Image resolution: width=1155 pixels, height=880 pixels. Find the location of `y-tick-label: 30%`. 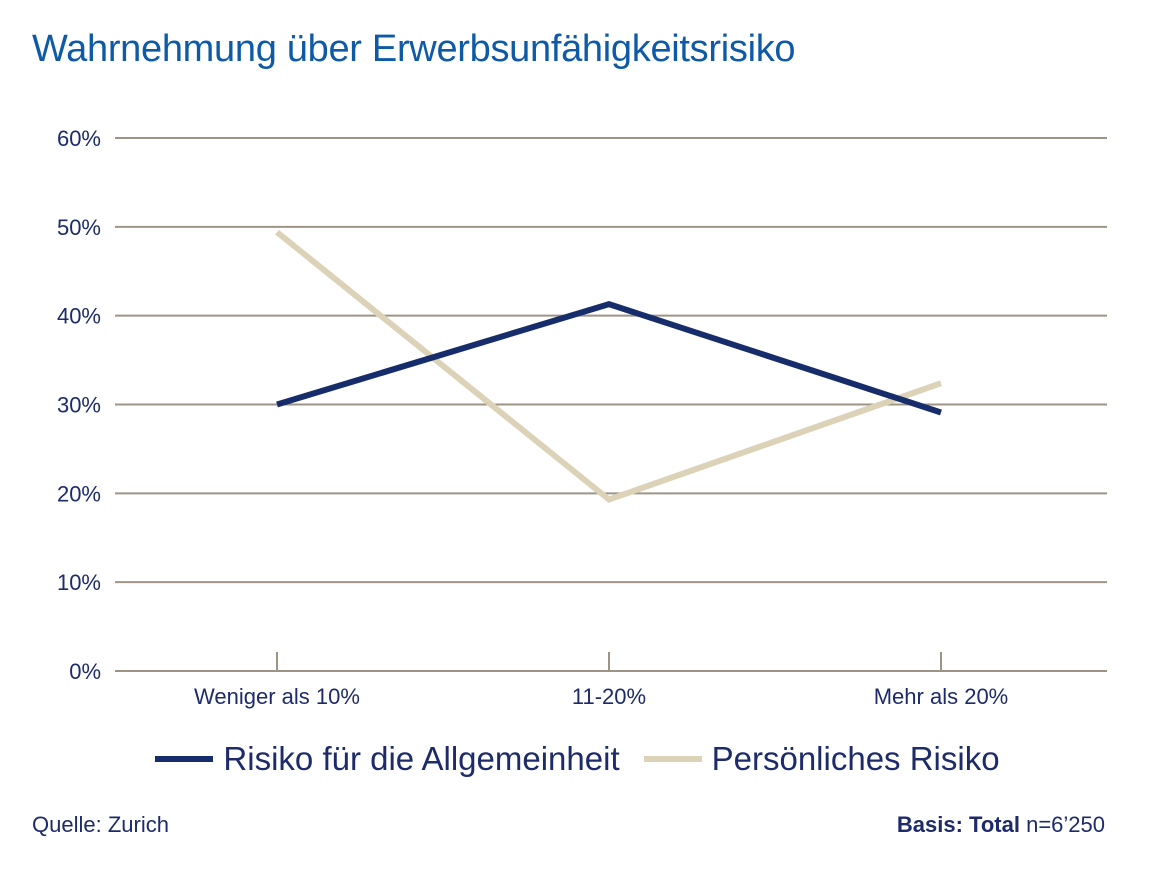

y-tick-label: 30% is located at coordinates (79, 405).